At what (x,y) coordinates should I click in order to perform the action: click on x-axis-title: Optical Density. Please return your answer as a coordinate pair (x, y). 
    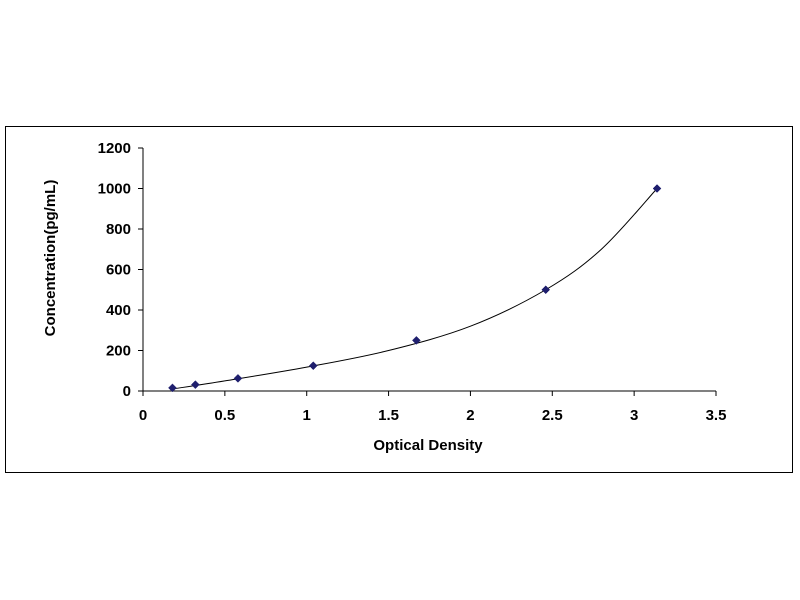
    Looking at the image, I should click on (428, 445).